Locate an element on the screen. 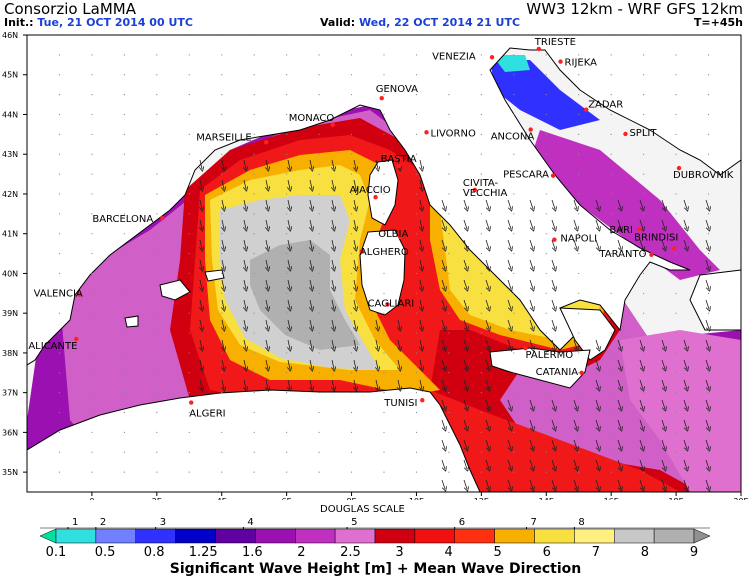 The height and width of the screenshot is (580, 751). init-value: Tue, 21 OCT 2014 00 UTC is located at coordinates (115, 22).